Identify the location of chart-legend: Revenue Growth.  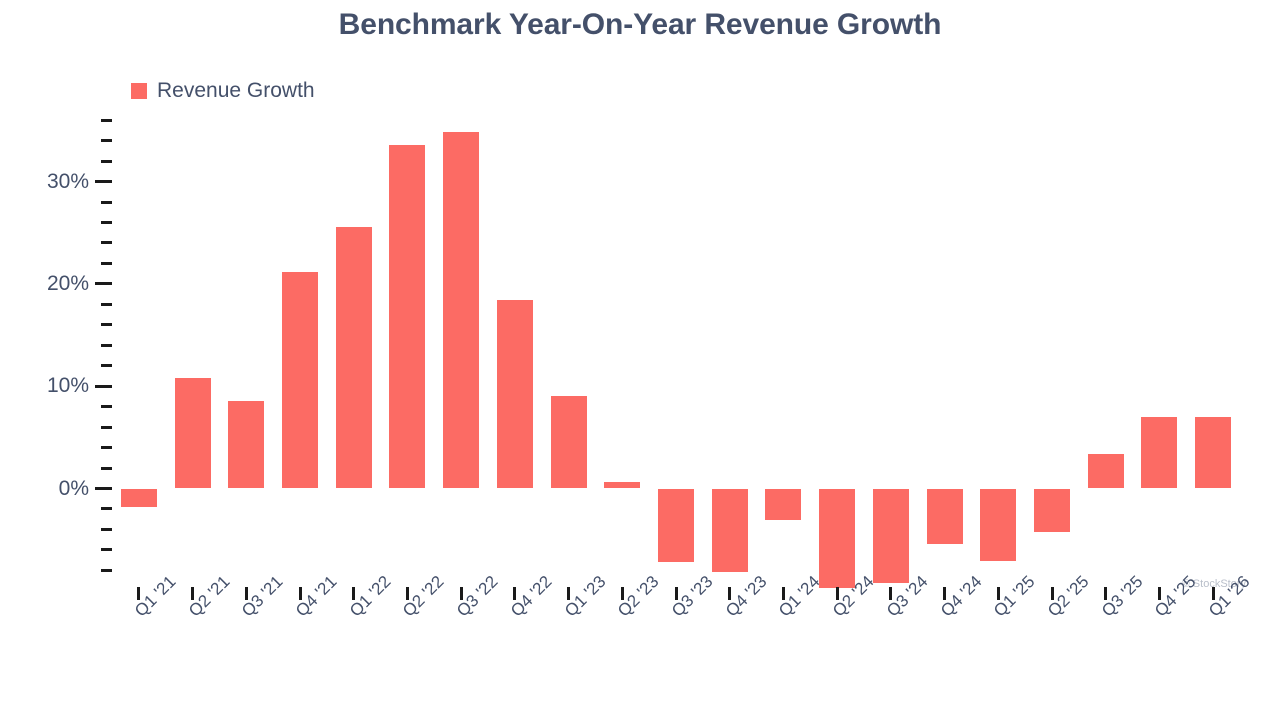
(223, 91).